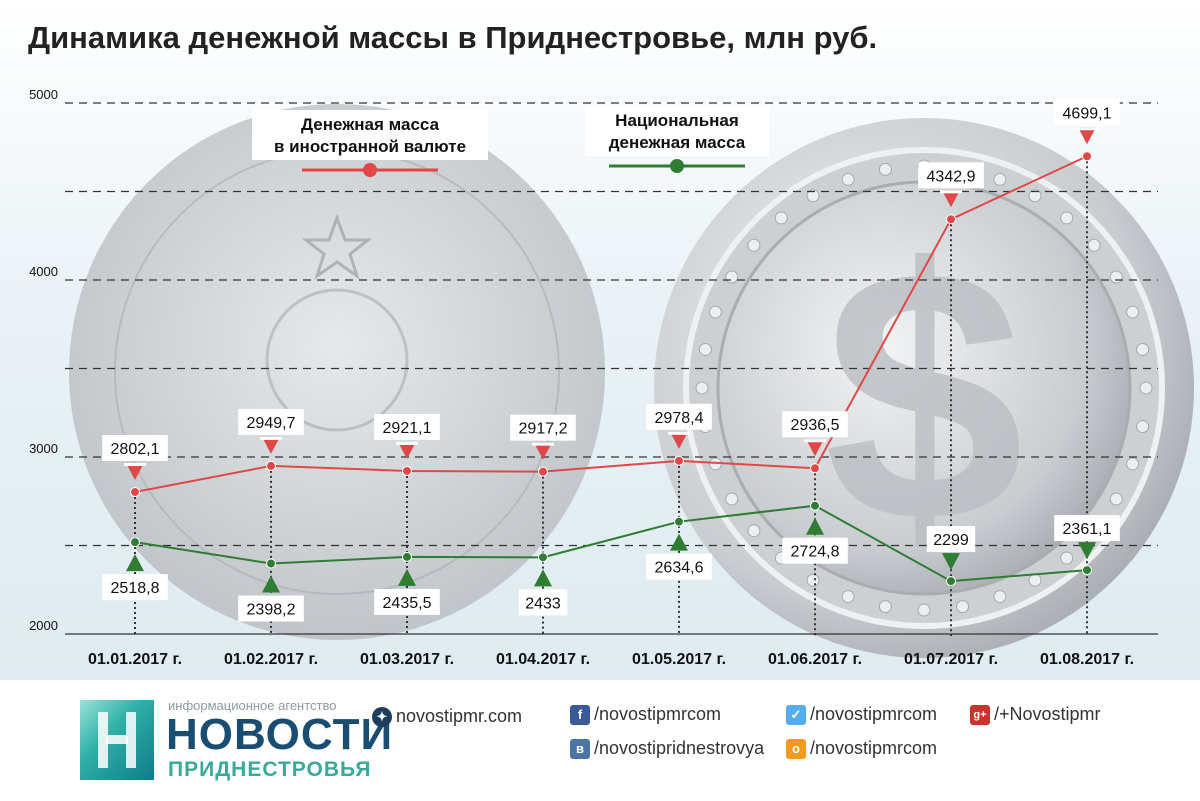  I want to click on x-tick-label: 01.03.2017 г., so click(407, 659).